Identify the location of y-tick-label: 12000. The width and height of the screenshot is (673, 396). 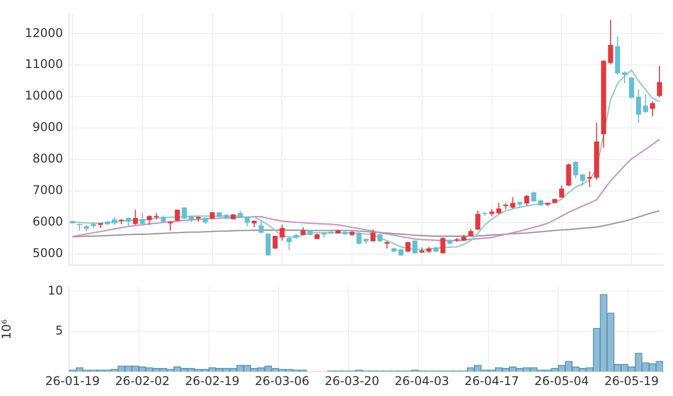
(43, 33).